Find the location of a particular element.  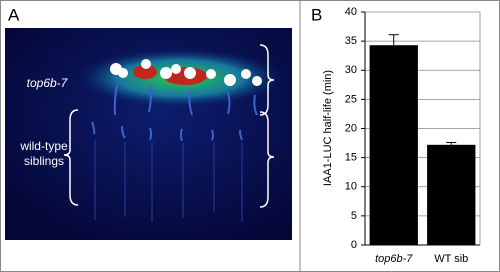

y-tick-label: 5 is located at coordinates (354, 216).